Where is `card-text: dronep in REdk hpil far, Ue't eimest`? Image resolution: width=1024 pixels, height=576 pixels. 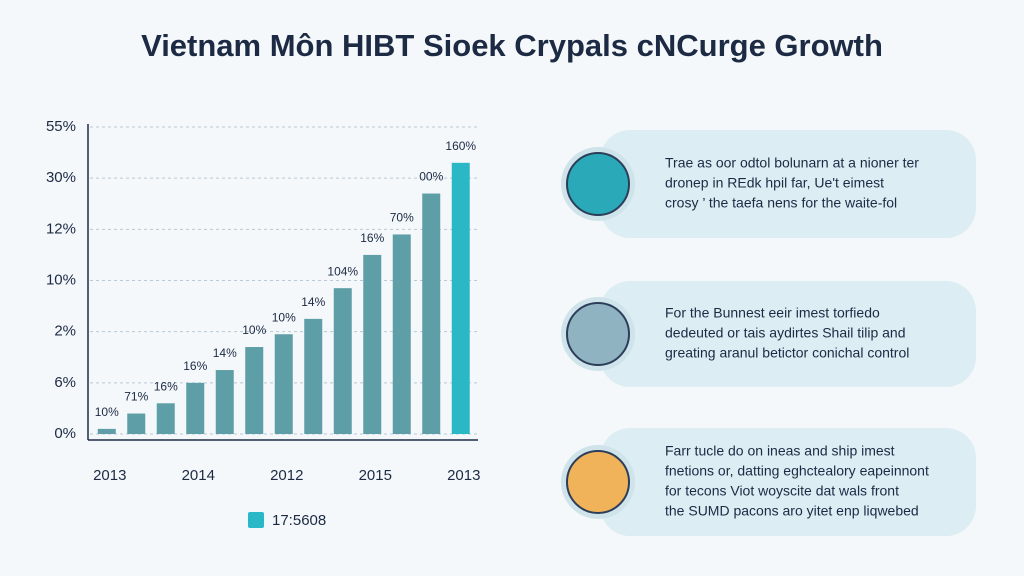 card-text: dronep in REdk hpil far, Ue't eimest is located at coordinates (774, 183).